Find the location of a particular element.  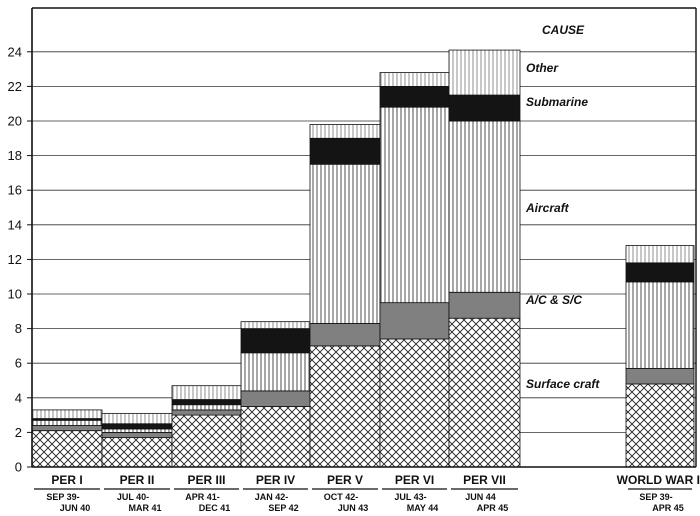

x-label-per-vii: PER VII is located at coordinates (484, 480).